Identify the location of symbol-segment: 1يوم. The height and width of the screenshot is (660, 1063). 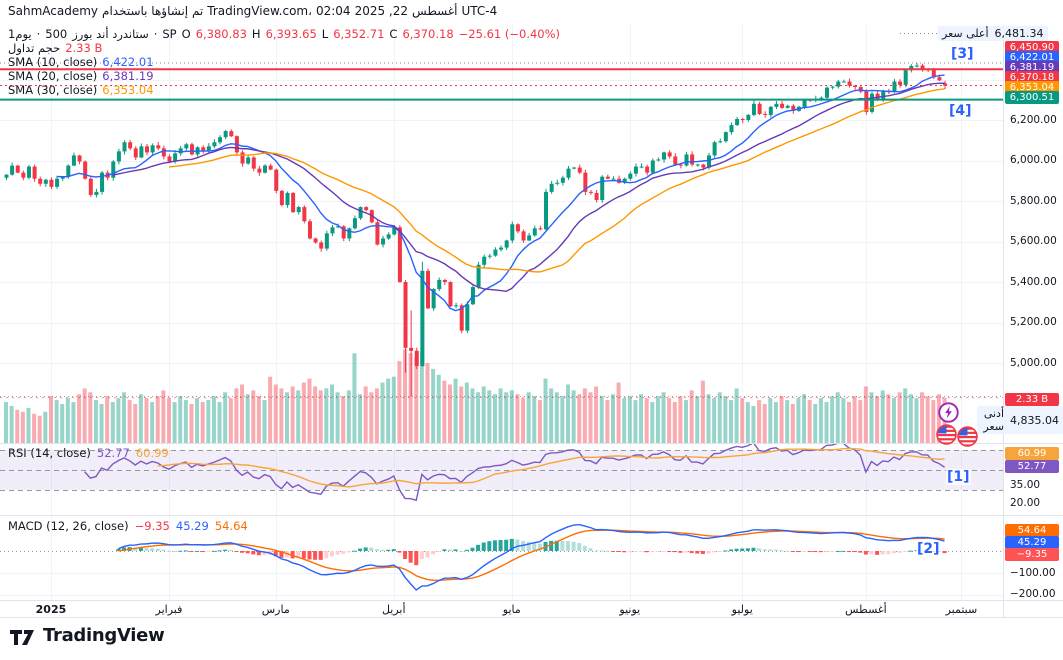
(20, 34).